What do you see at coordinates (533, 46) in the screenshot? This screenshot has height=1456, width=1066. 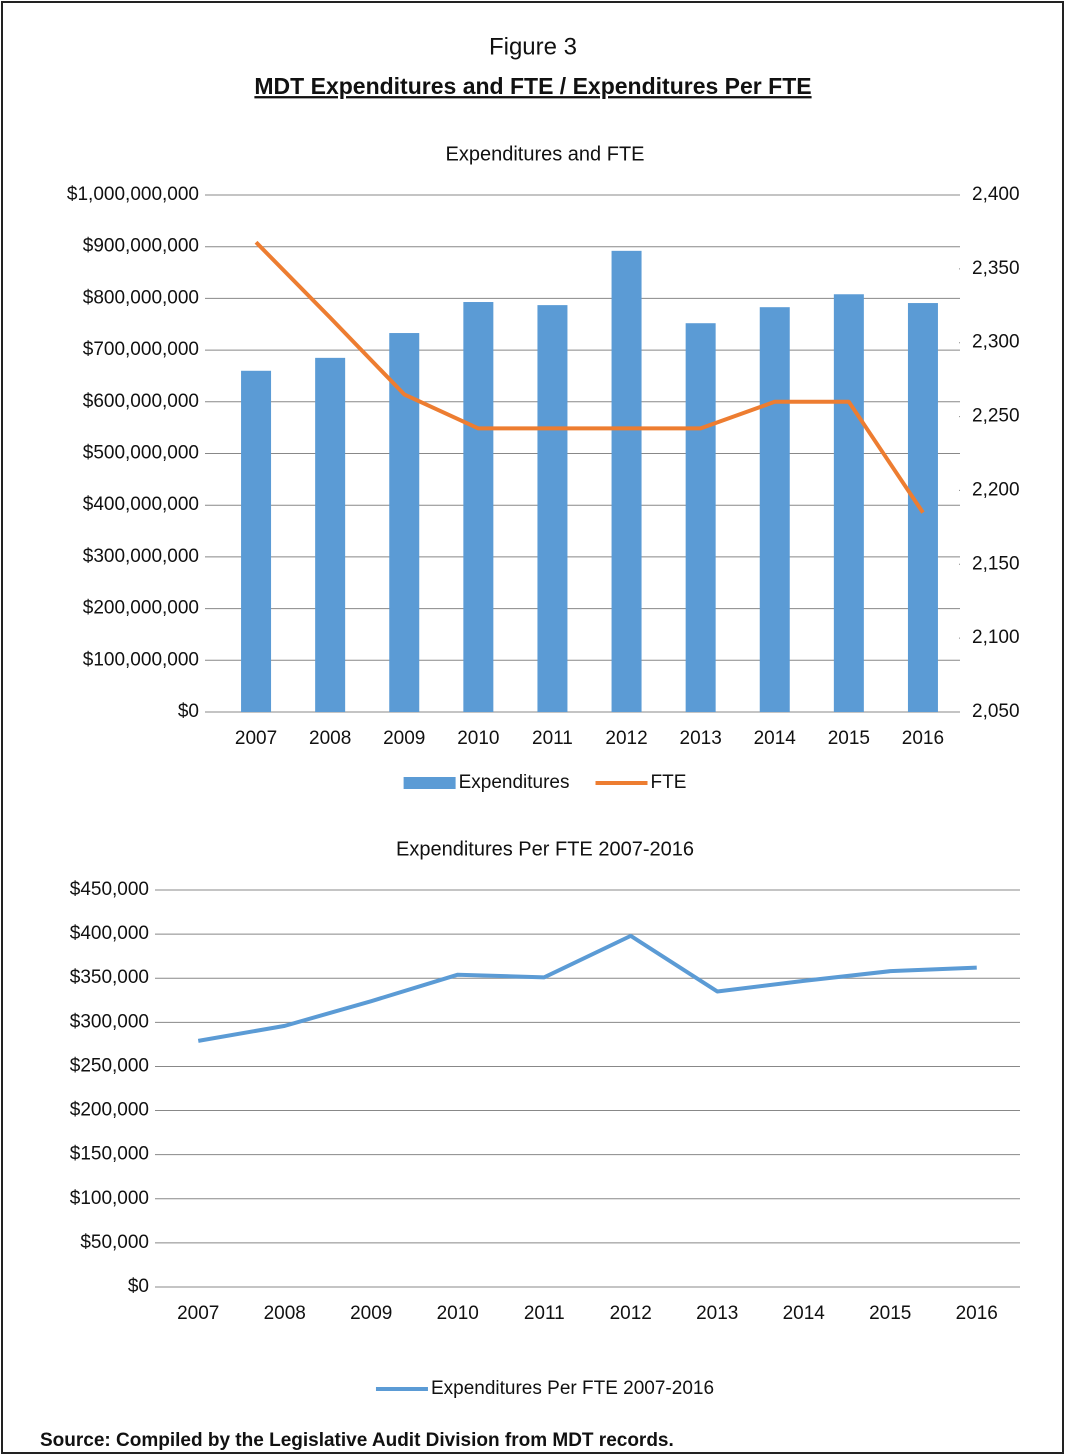 I see `figure-label: Figure 3` at bounding box center [533, 46].